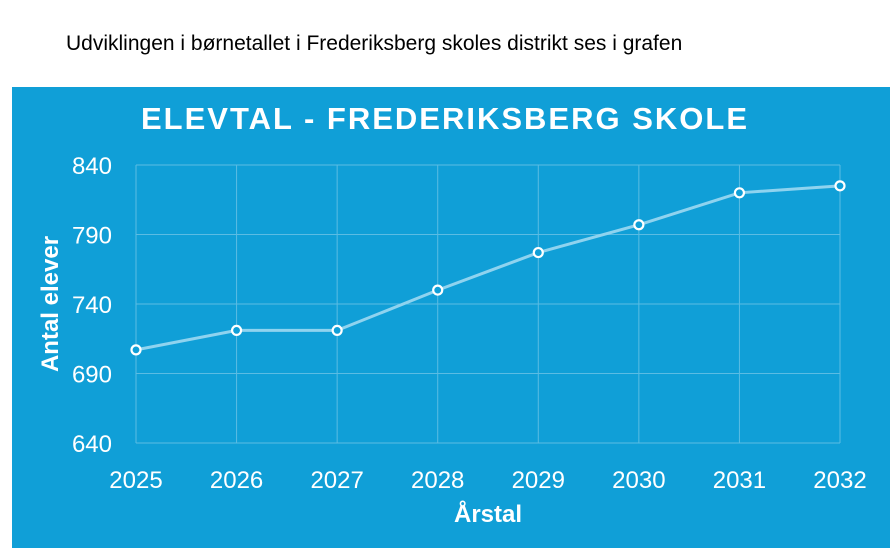 This screenshot has width=890, height=548. Describe the element at coordinates (638, 480) in the screenshot. I see `x-tick-label: 2030` at that location.